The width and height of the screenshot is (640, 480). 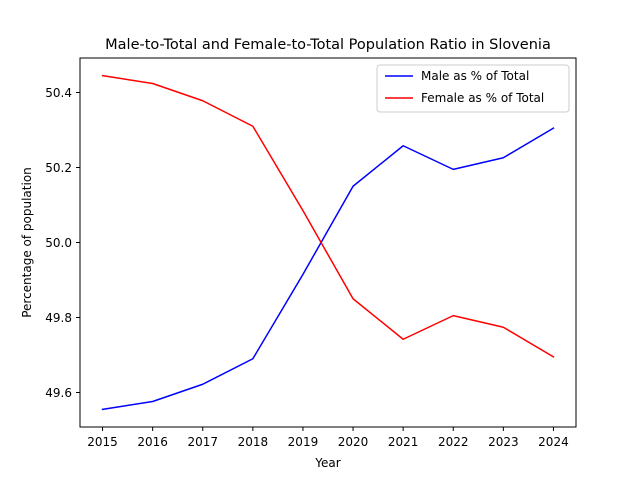 What do you see at coordinates (453, 442) in the screenshot?
I see `x-tick-label: 2022` at bounding box center [453, 442].